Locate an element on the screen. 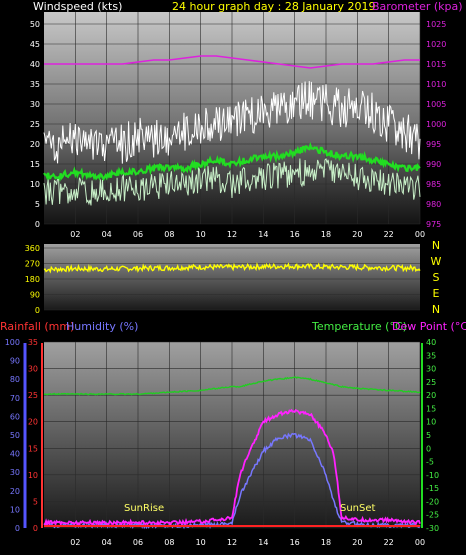 Image resolution: width=466 pixels, height=555 pixels. sunrise-label: SunRise is located at coordinates (144, 508).